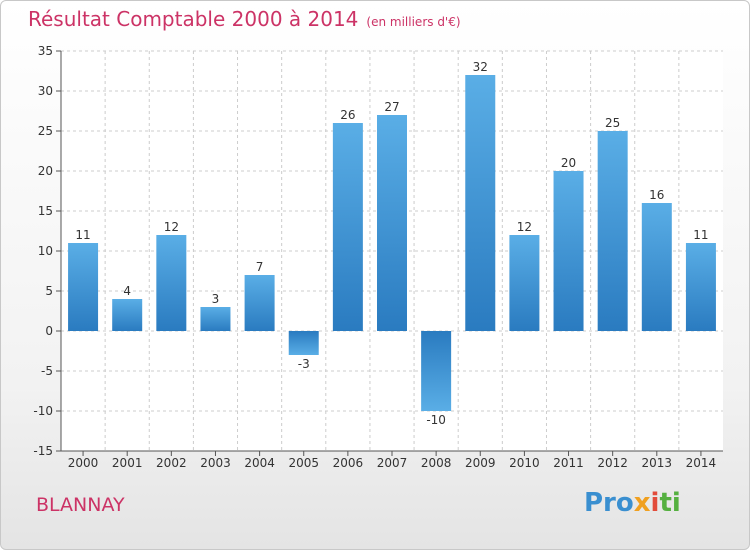  Describe the element at coordinates (701, 463) in the screenshot. I see `x-tick-label-2014: 2014` at that location.